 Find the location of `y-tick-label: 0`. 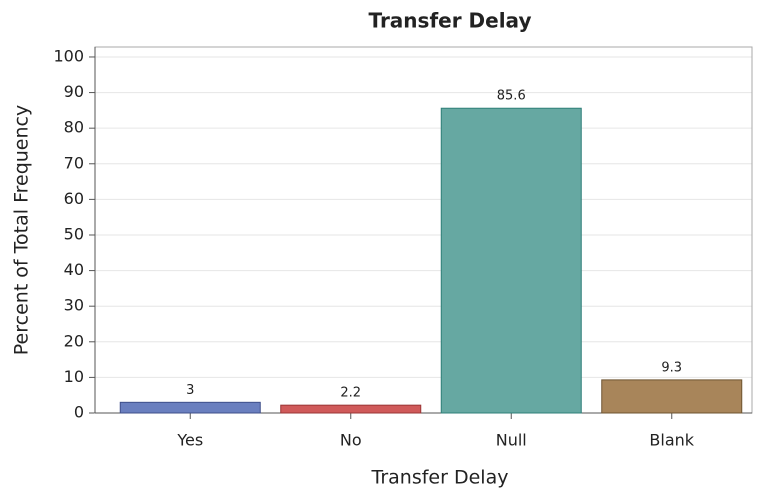

y-tick-label: 0 is located at coordinates (79, 412).